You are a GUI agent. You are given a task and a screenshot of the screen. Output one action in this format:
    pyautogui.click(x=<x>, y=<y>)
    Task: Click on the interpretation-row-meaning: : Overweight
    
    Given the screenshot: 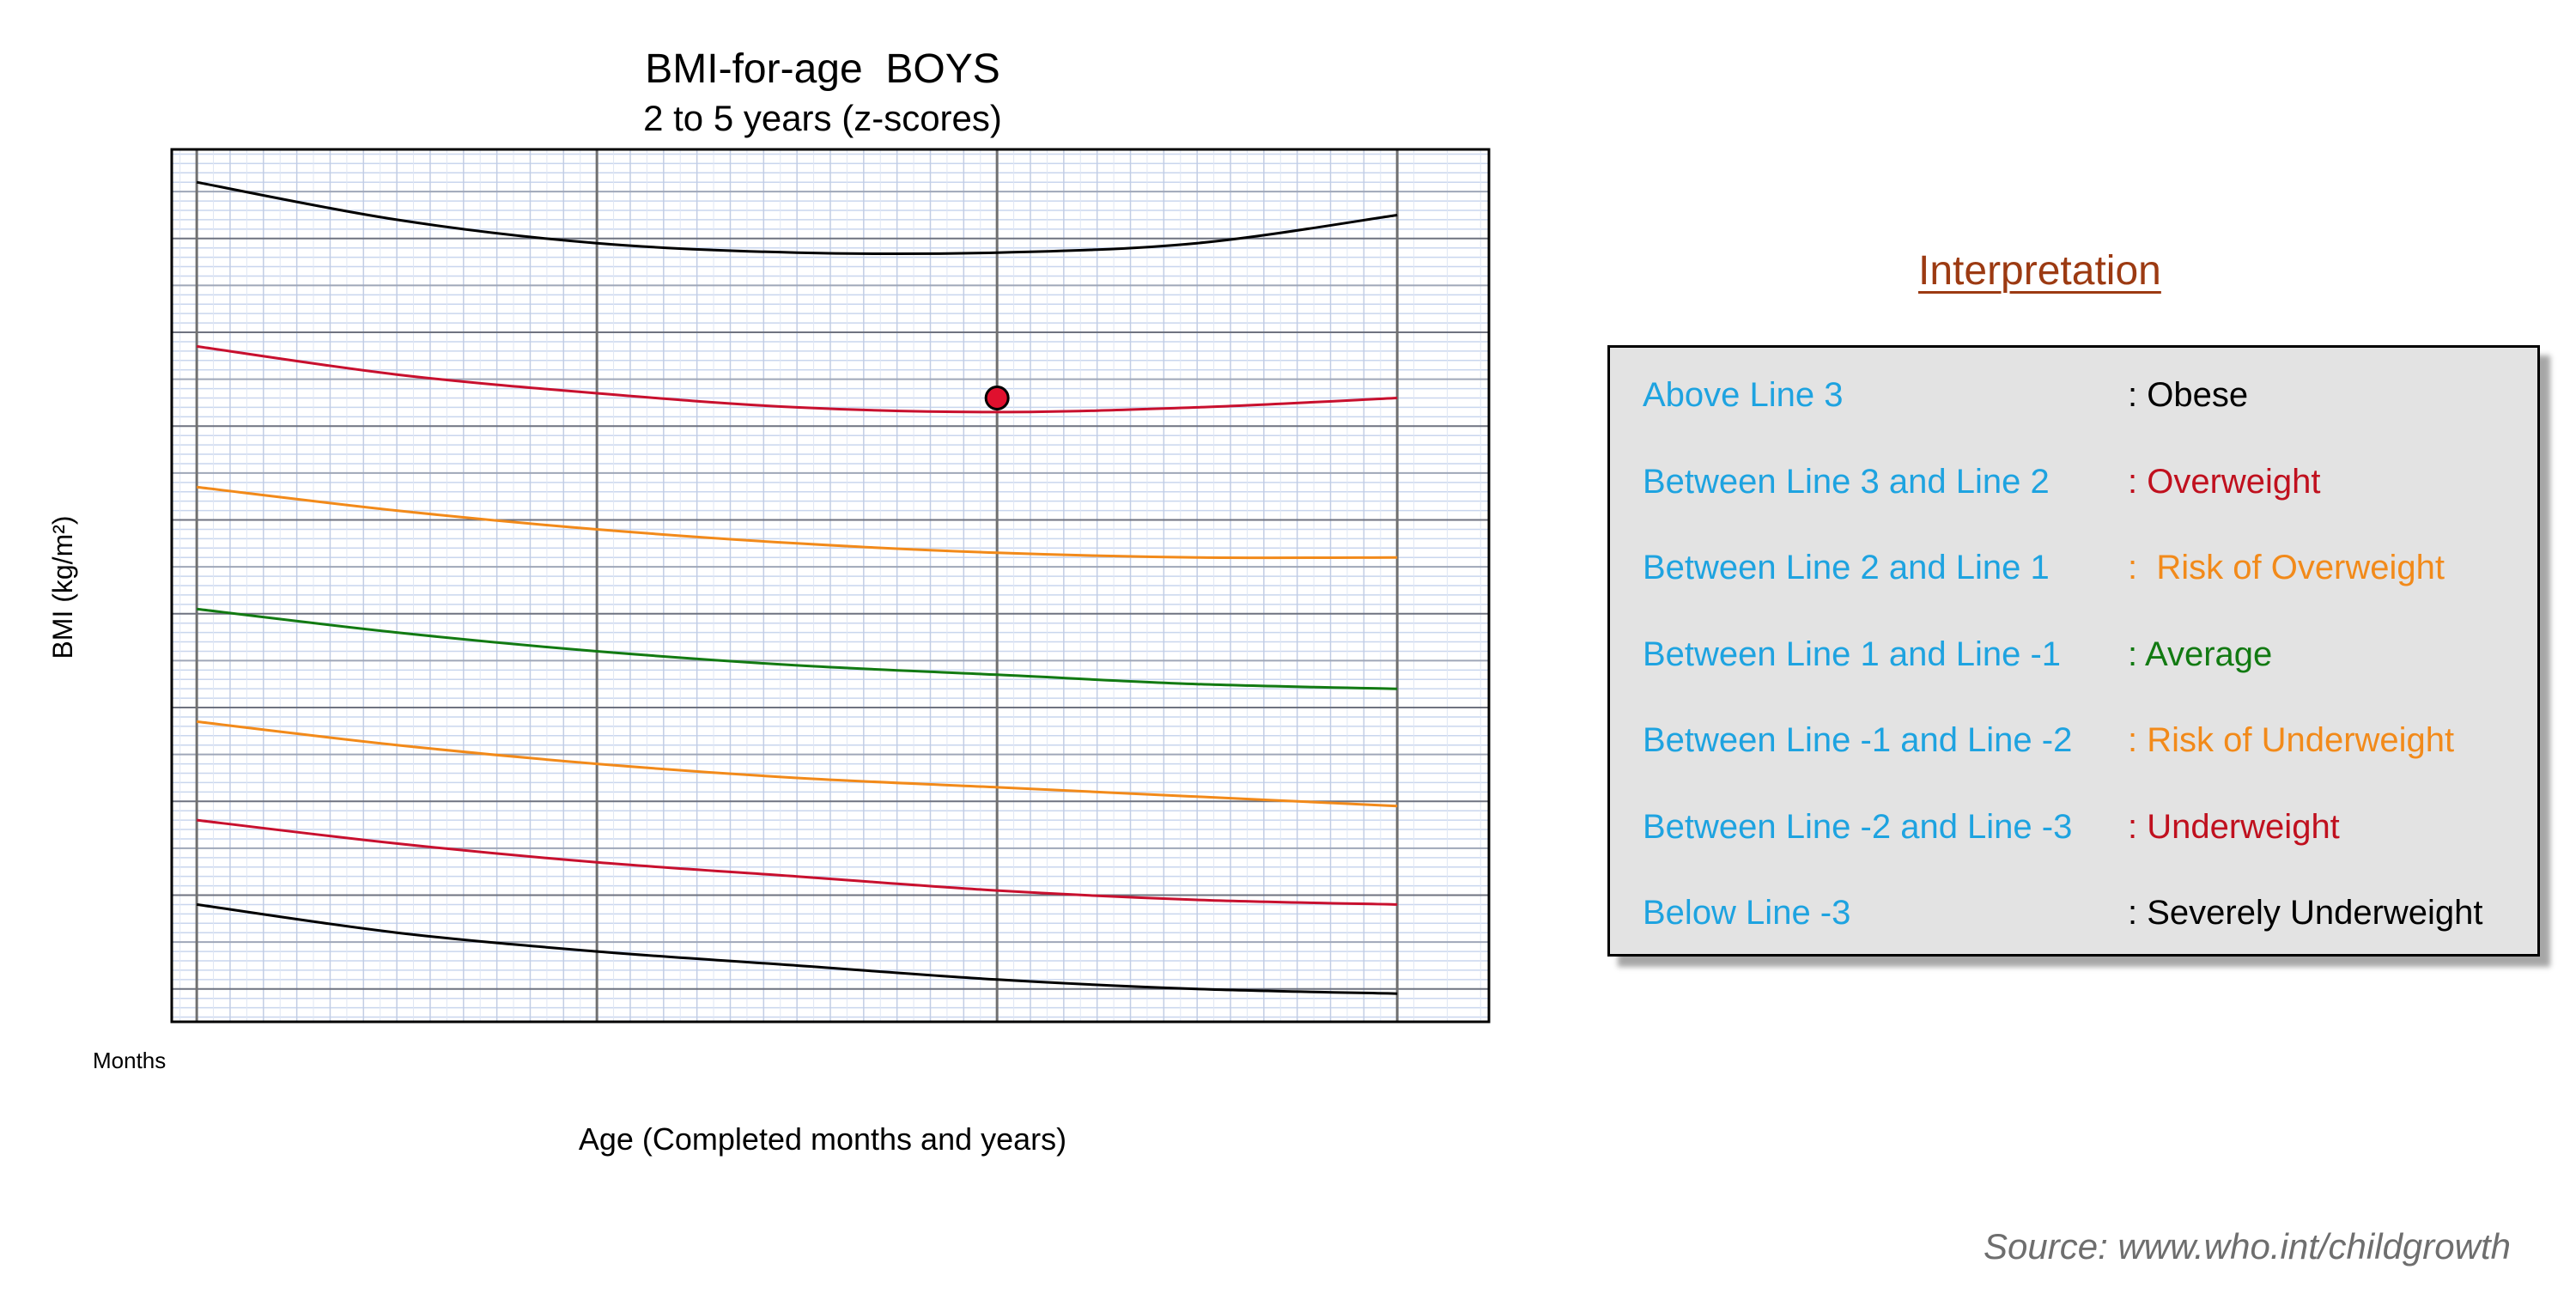 What is the action you would take?
    pyautogui.click(x=2224, y=481)
    